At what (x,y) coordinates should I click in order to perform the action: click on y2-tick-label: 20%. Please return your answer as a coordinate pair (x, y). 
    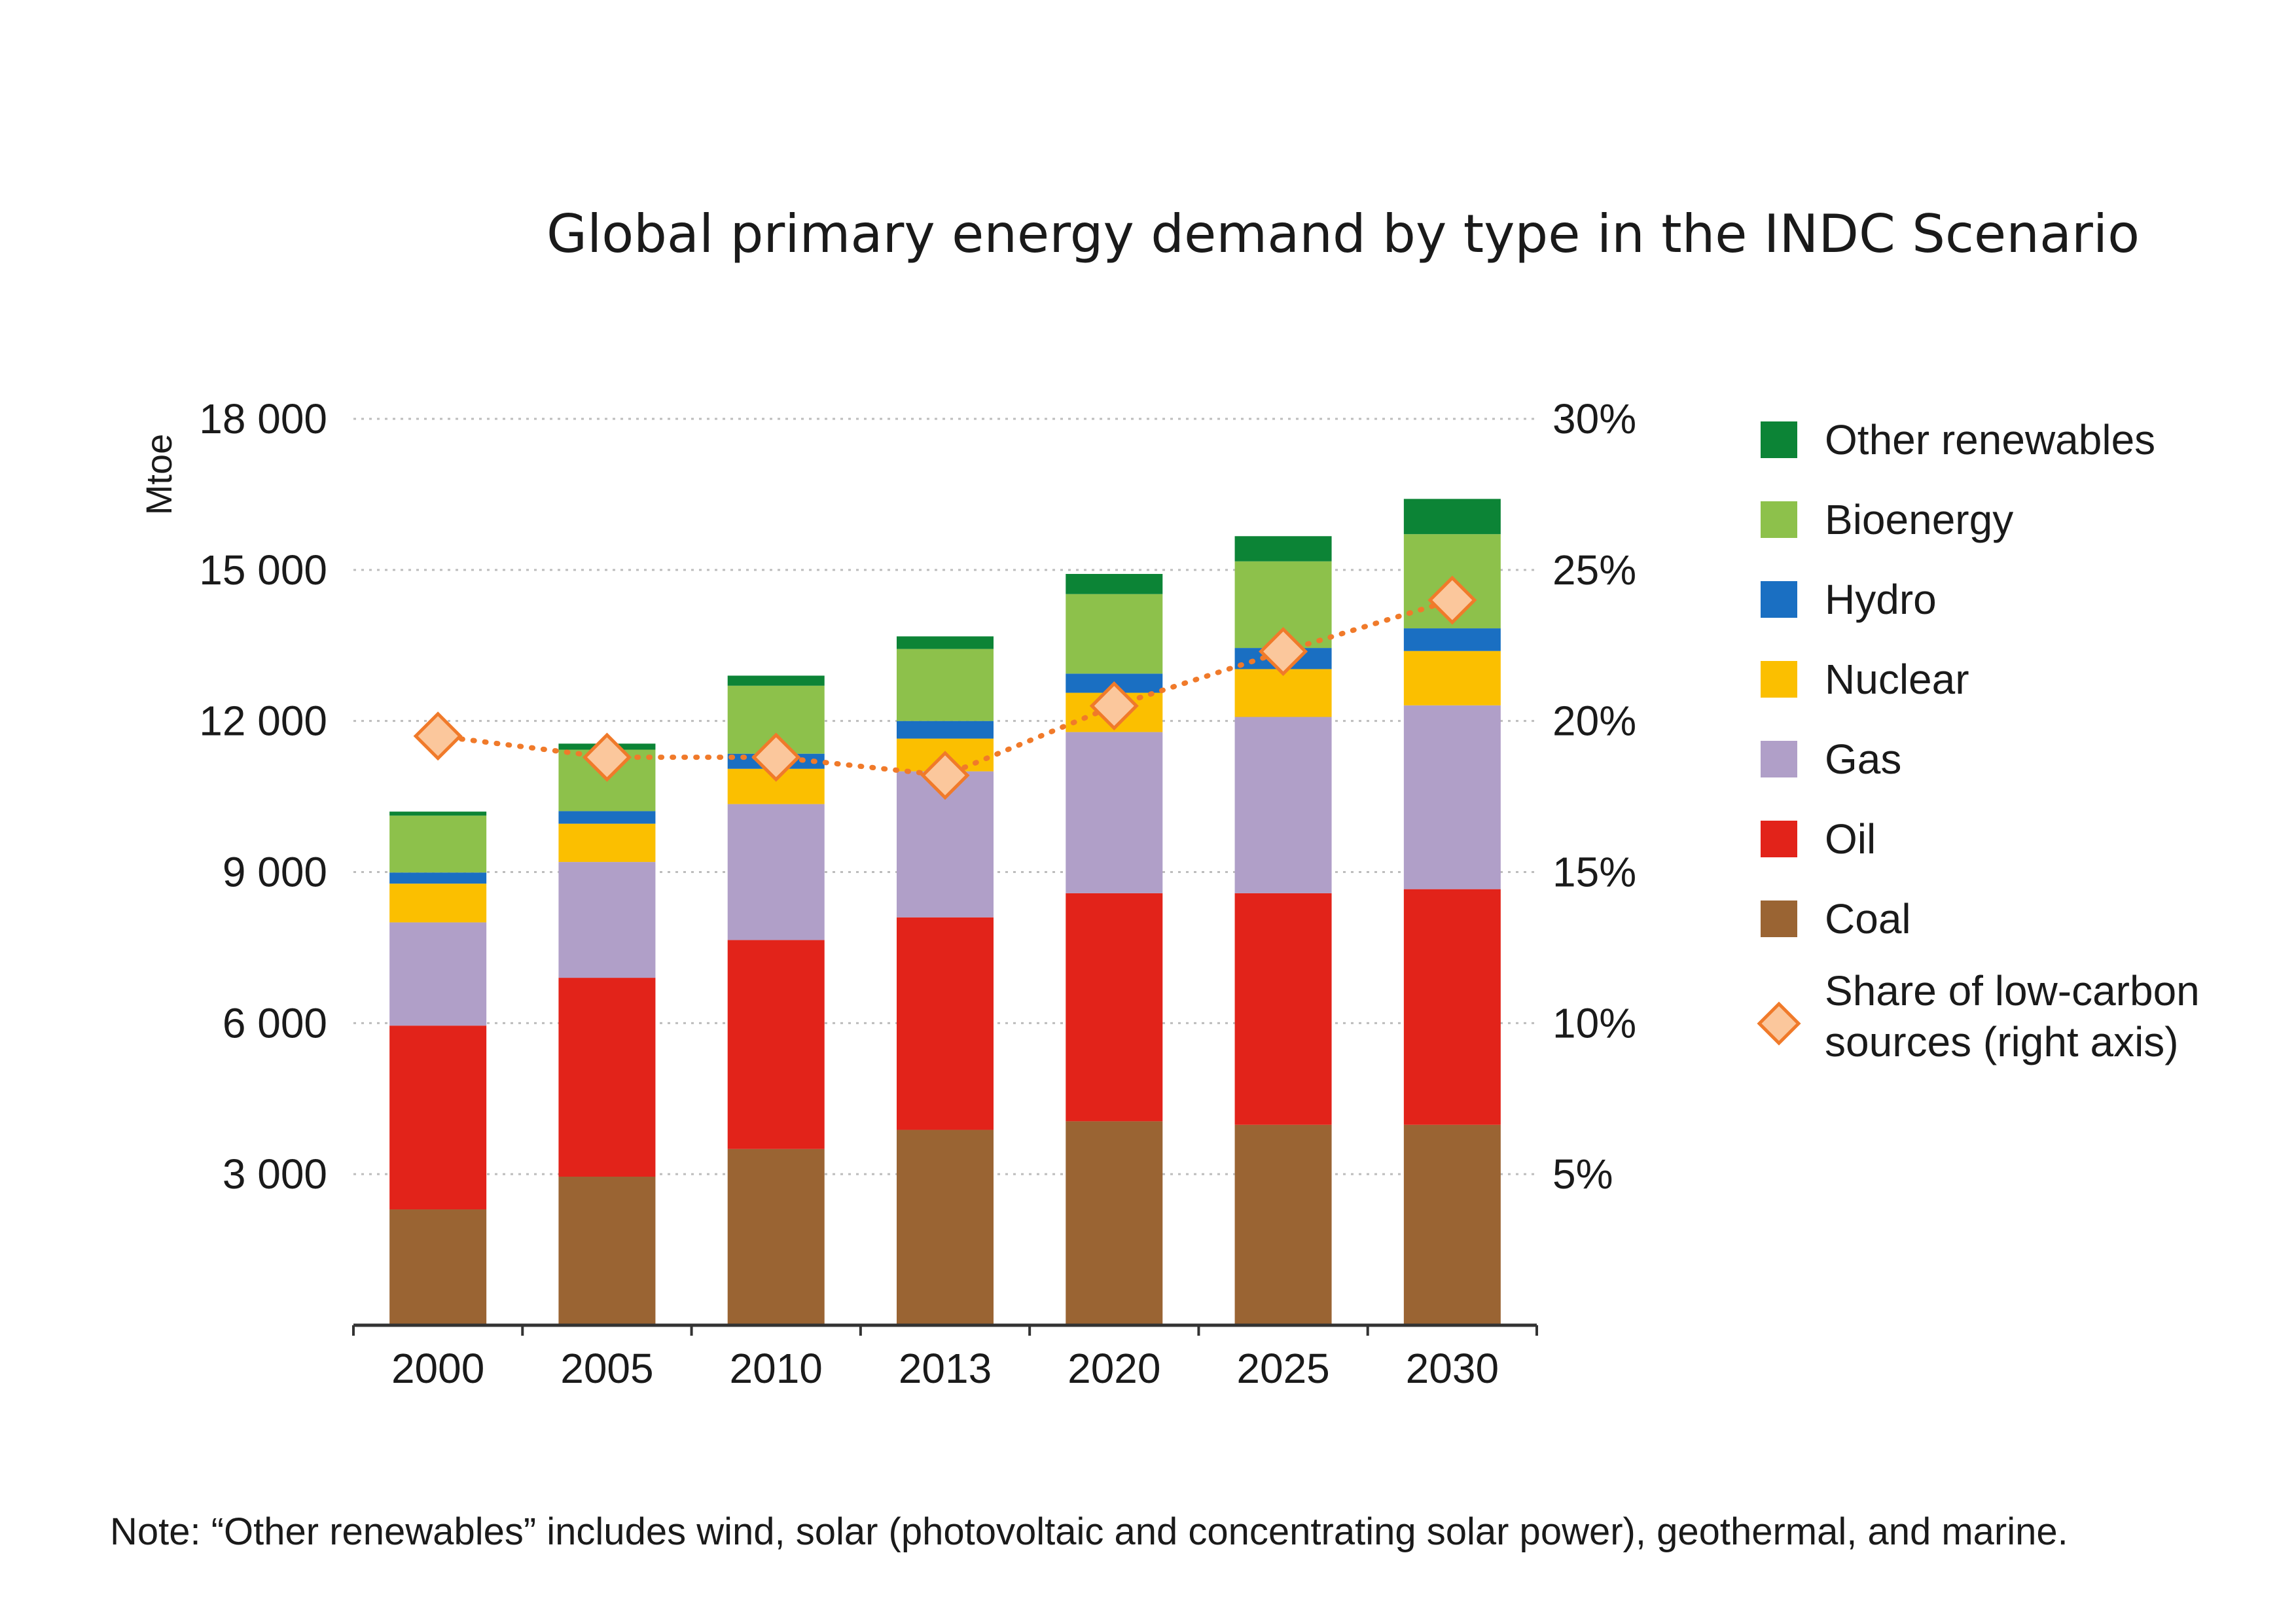
    Looking at the image, I should click on (1594, 721).